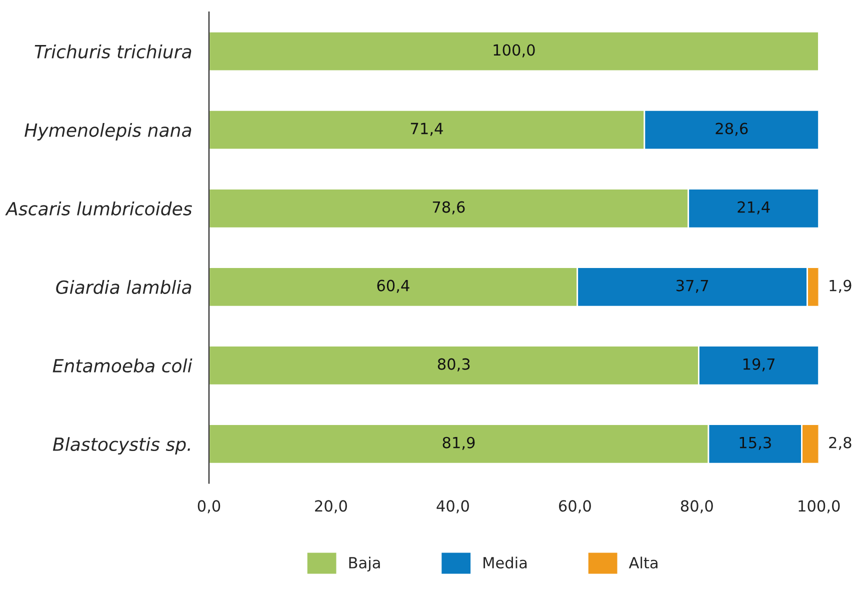 The height and width of the screenshot is (604, 853). Describe the element at coordinates (643, 562) in the screenshot. I see `legend-label: Alta` at that location.